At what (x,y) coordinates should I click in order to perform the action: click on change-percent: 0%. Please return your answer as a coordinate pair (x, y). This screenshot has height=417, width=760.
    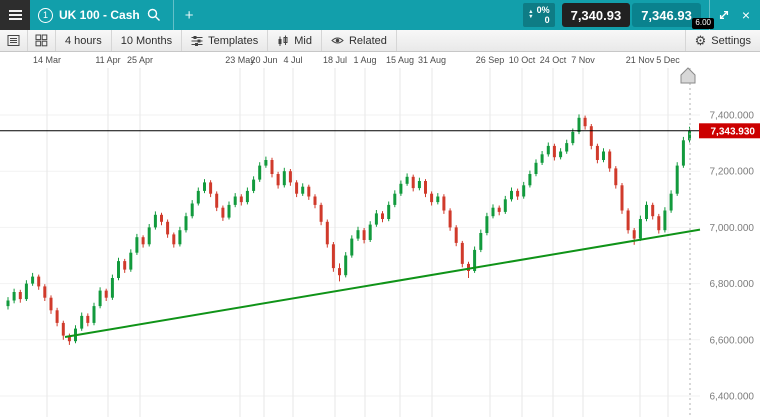
    Looking at the image, I should click on (543, 9).